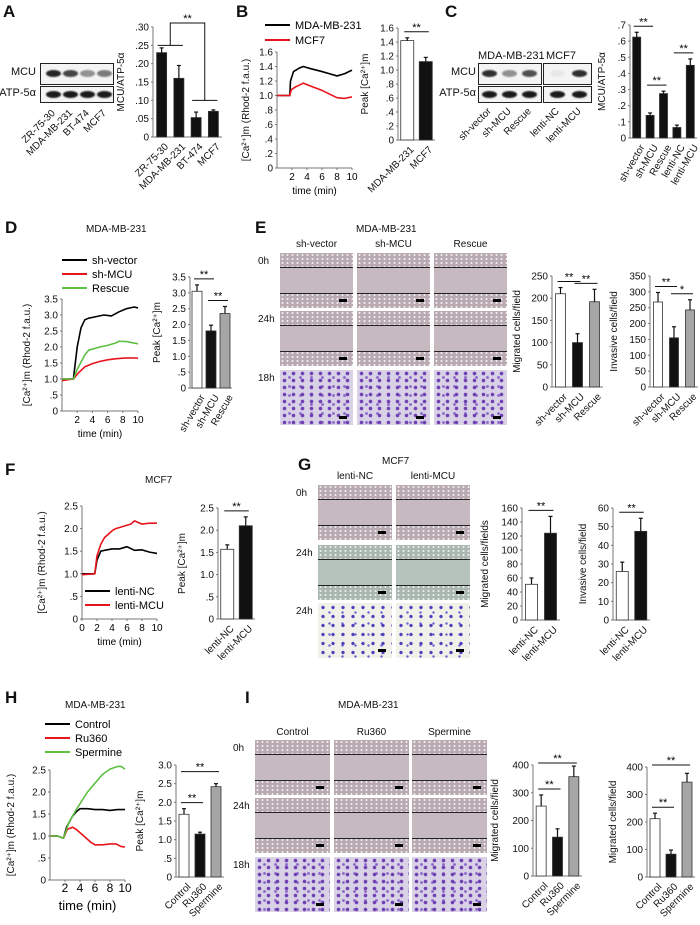  Describe the element at coordinates (513, 593) in the screenshot. I see `y-tick-label: 40` at that location.